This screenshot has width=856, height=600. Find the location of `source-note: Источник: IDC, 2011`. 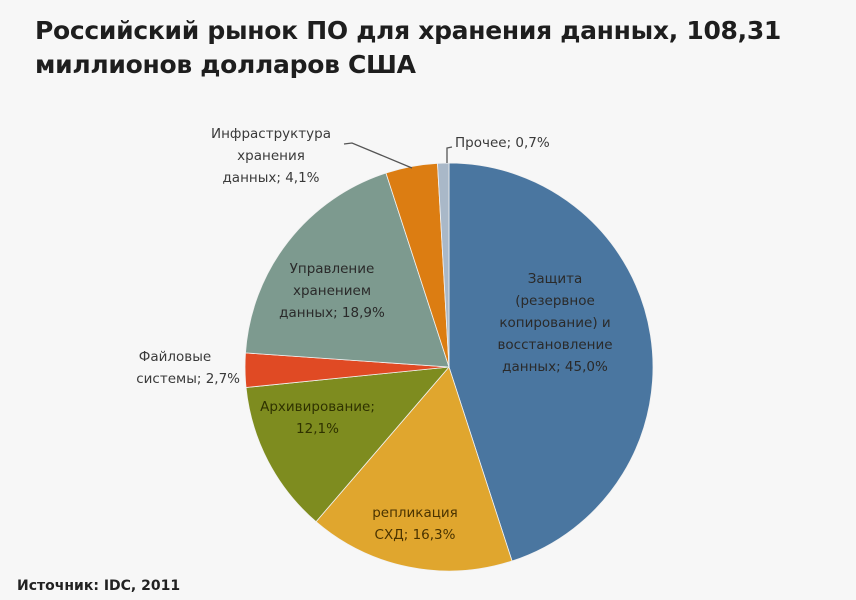

source-note: Источник: IDC, 2011 is located at coordinates (99, 586).